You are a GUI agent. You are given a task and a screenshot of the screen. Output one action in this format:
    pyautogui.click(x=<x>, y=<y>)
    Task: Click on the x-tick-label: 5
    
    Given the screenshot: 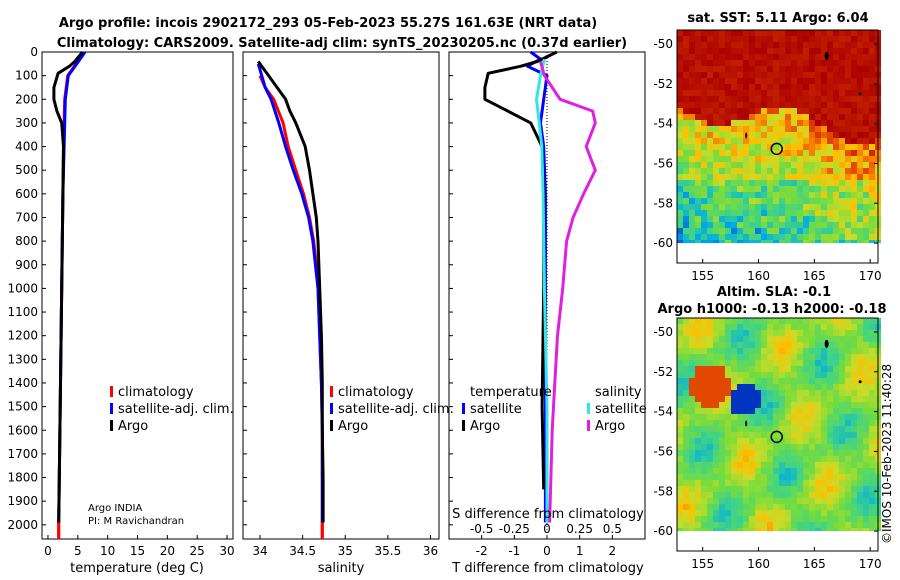 What is the action you would take?
    pyautogui.click(x=78, y=551)
    